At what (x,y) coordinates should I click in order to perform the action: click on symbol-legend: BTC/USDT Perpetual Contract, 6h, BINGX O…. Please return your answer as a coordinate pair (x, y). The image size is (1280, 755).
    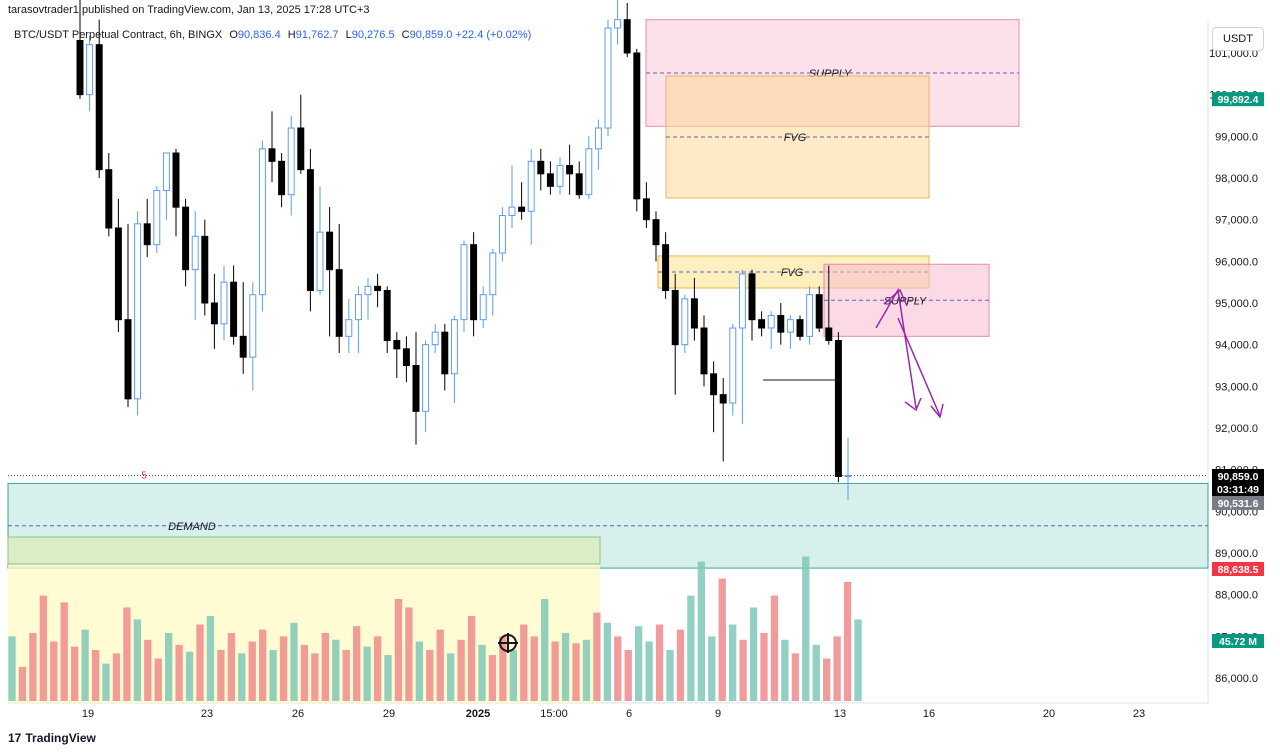
    Looking at the image, I should click on (272, 35).